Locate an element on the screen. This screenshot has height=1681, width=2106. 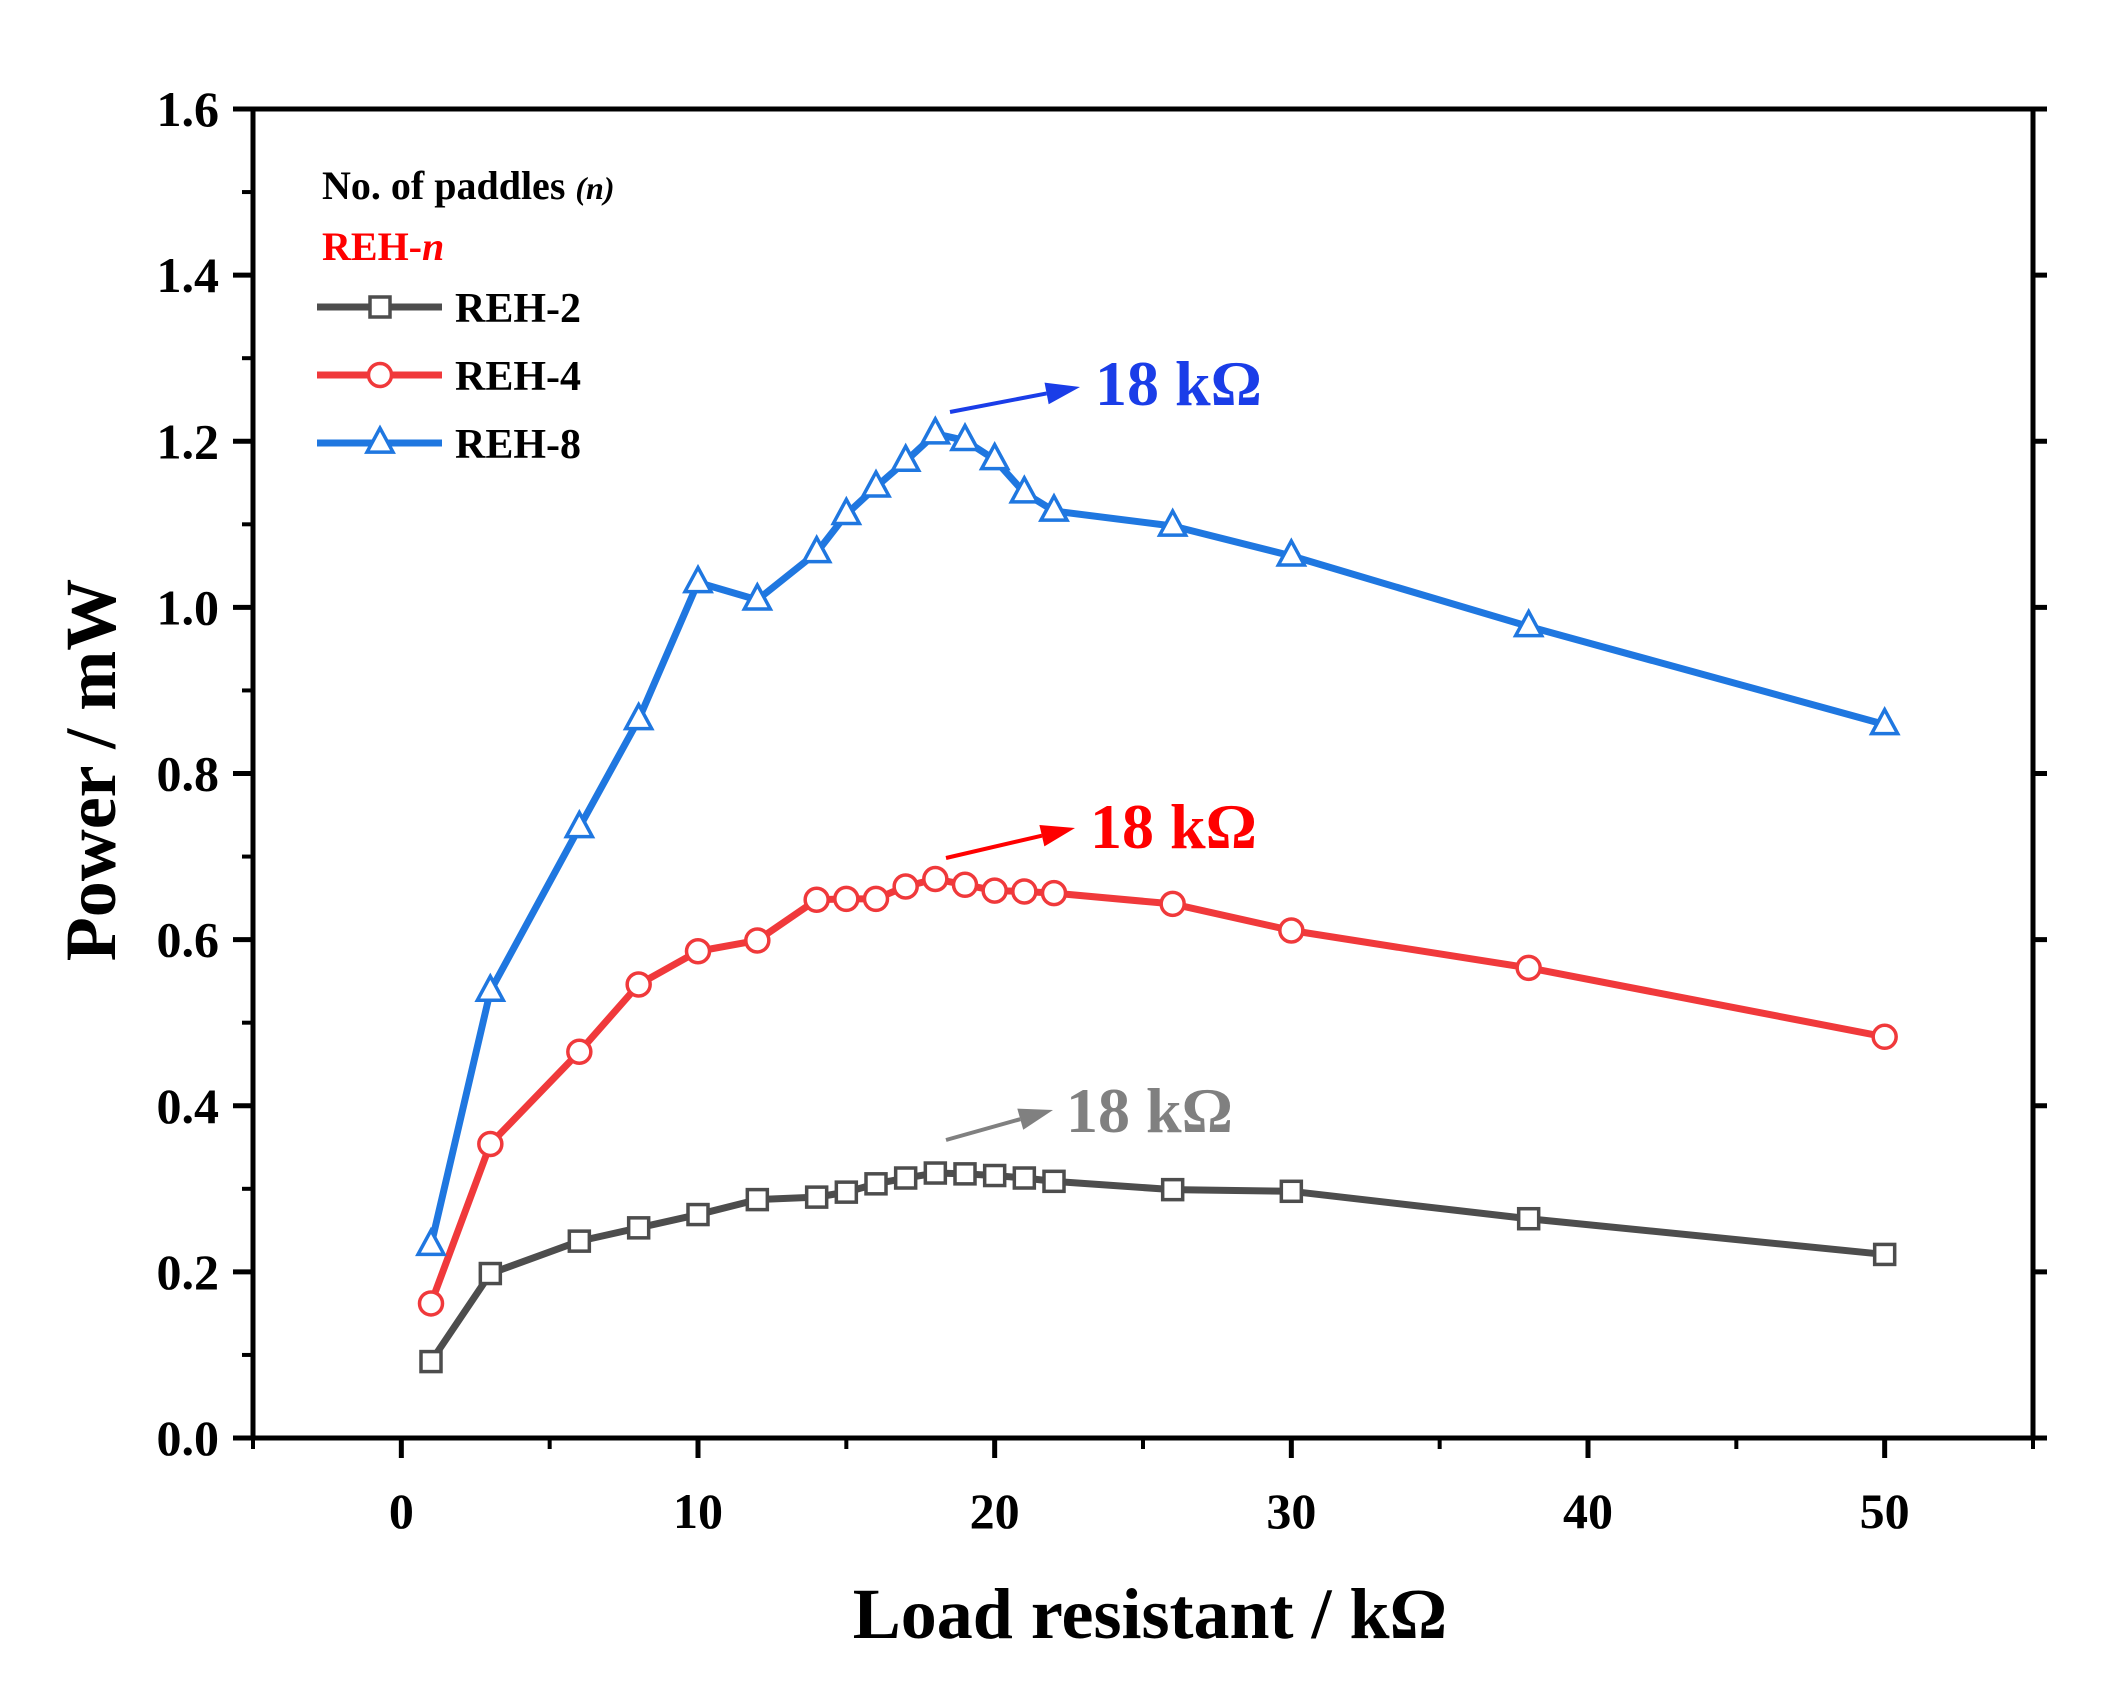
legend: No. of paddles (n) REH-n REH-2 REH-4 REH-8 is located at coordinates (466, 315).